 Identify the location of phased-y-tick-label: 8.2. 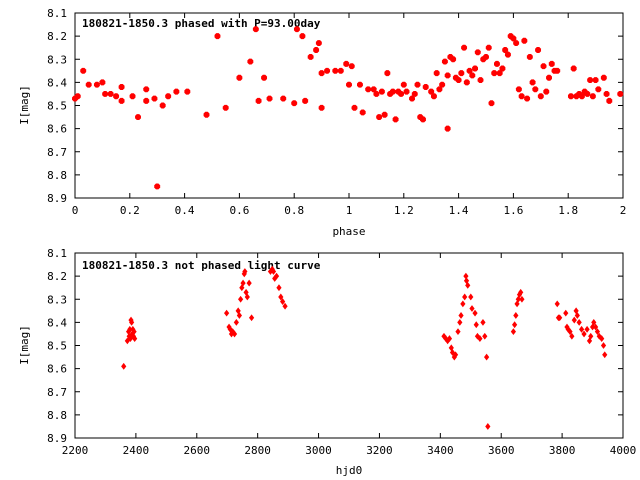
(57, 36).